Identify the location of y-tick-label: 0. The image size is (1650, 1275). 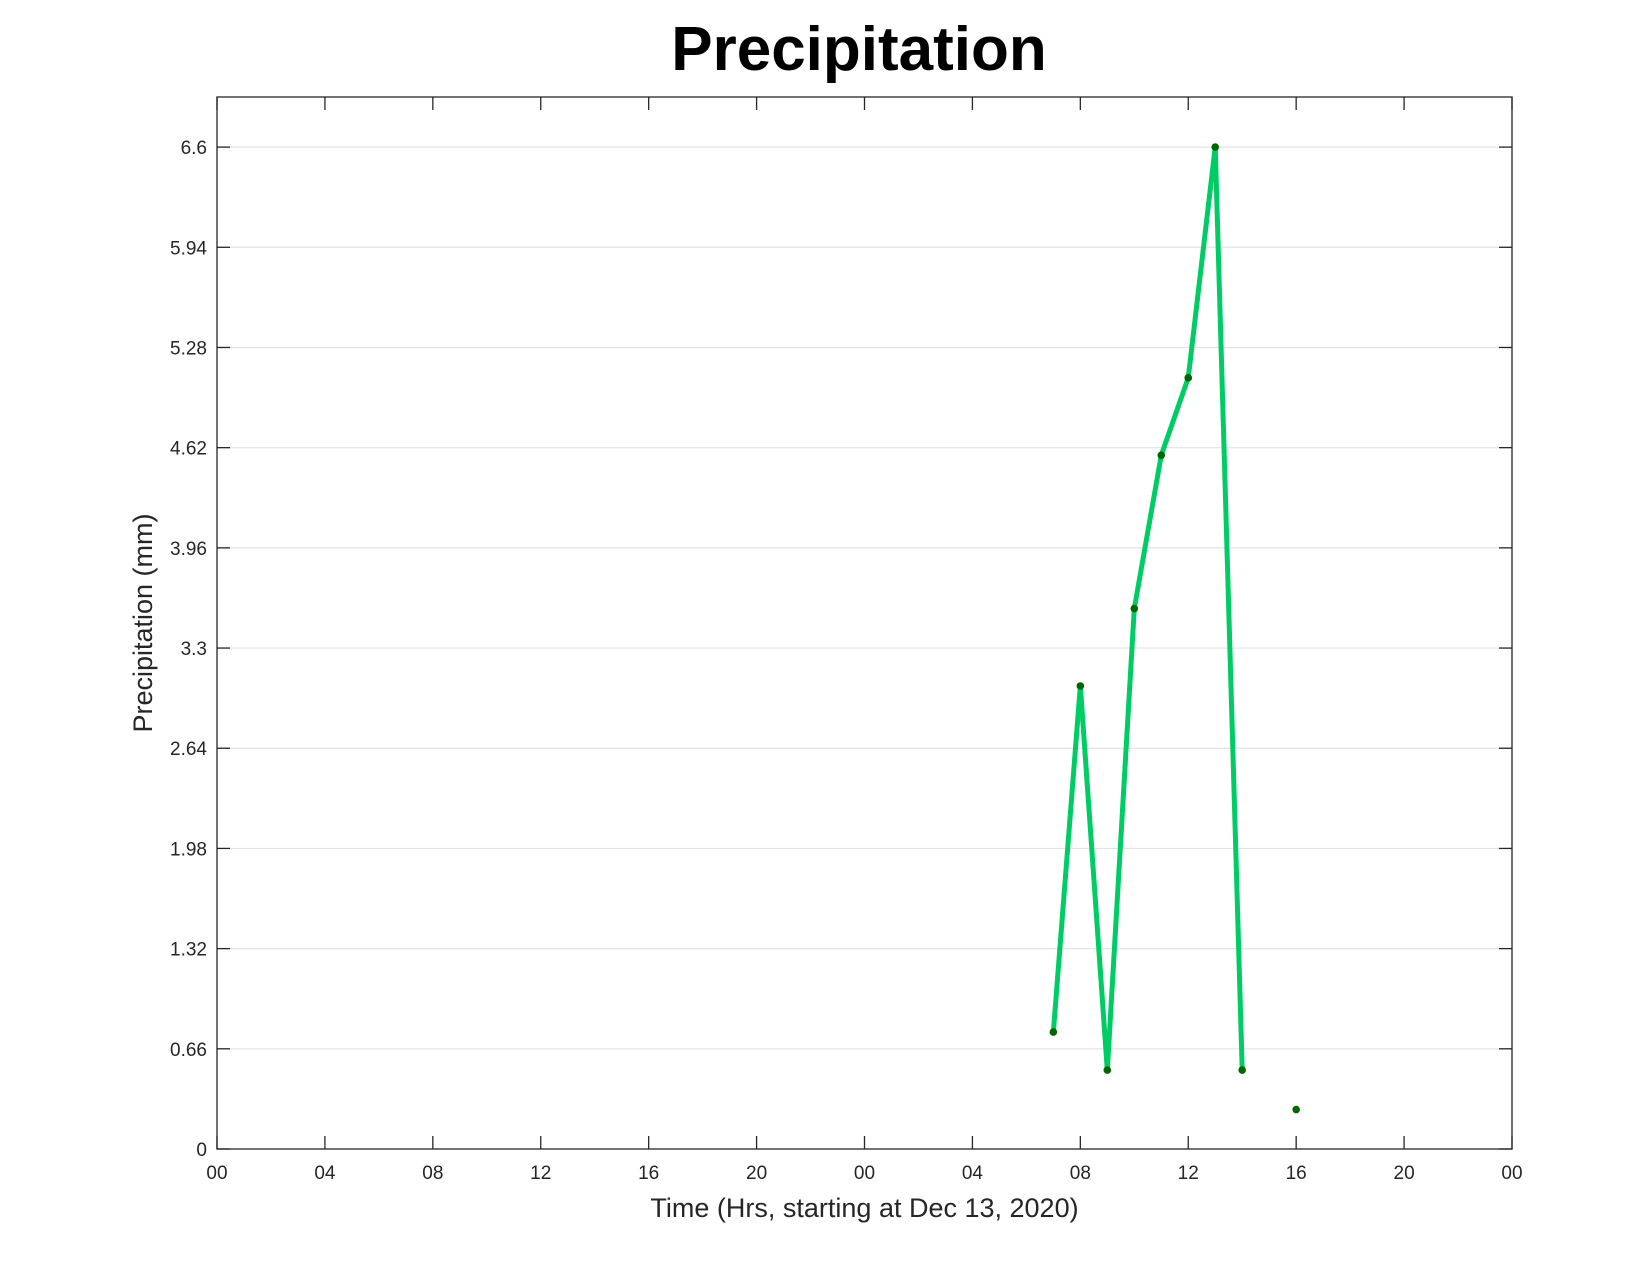
(201, 1150).